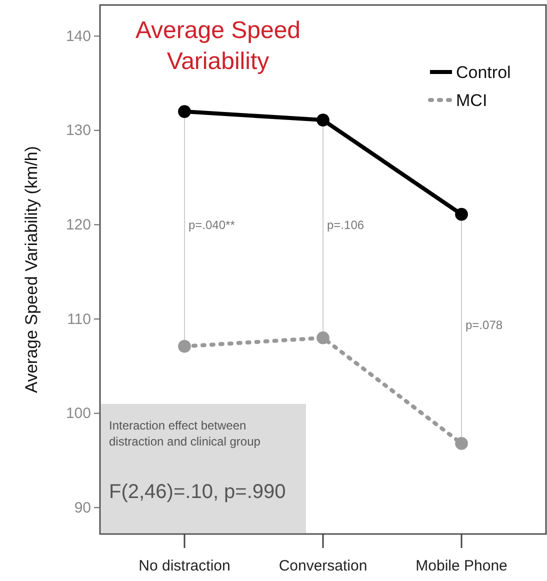  What do you see at coordinates (218, 46) in the screenshot?
I see `text: Average Speed Variability` at bounding box center [218, 46].